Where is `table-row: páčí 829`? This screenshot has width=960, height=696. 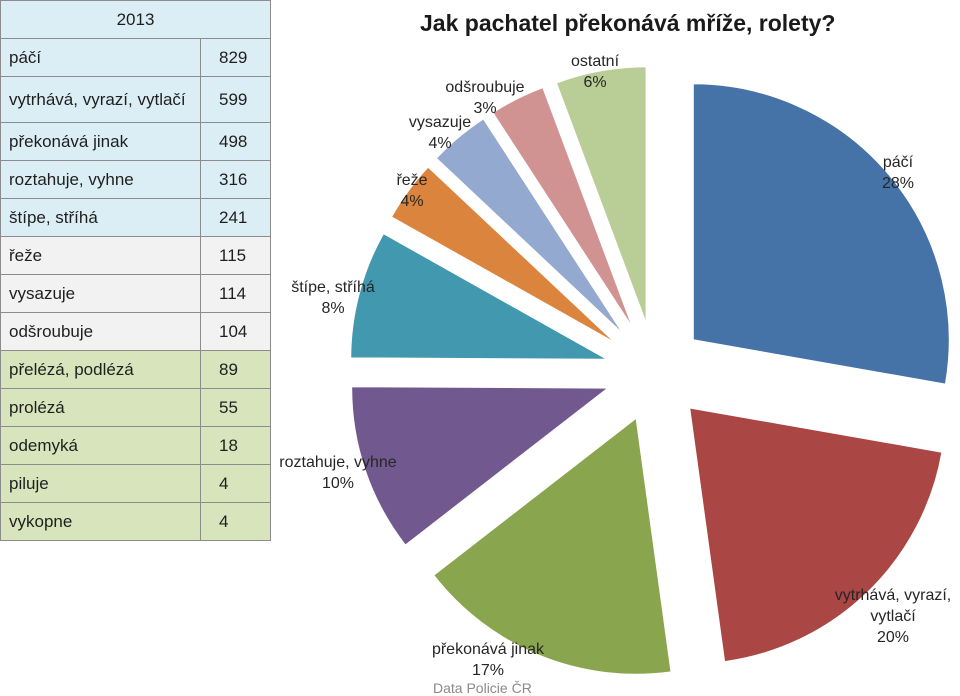
table-row: páčí 829 is located at coordinates (136, 57).